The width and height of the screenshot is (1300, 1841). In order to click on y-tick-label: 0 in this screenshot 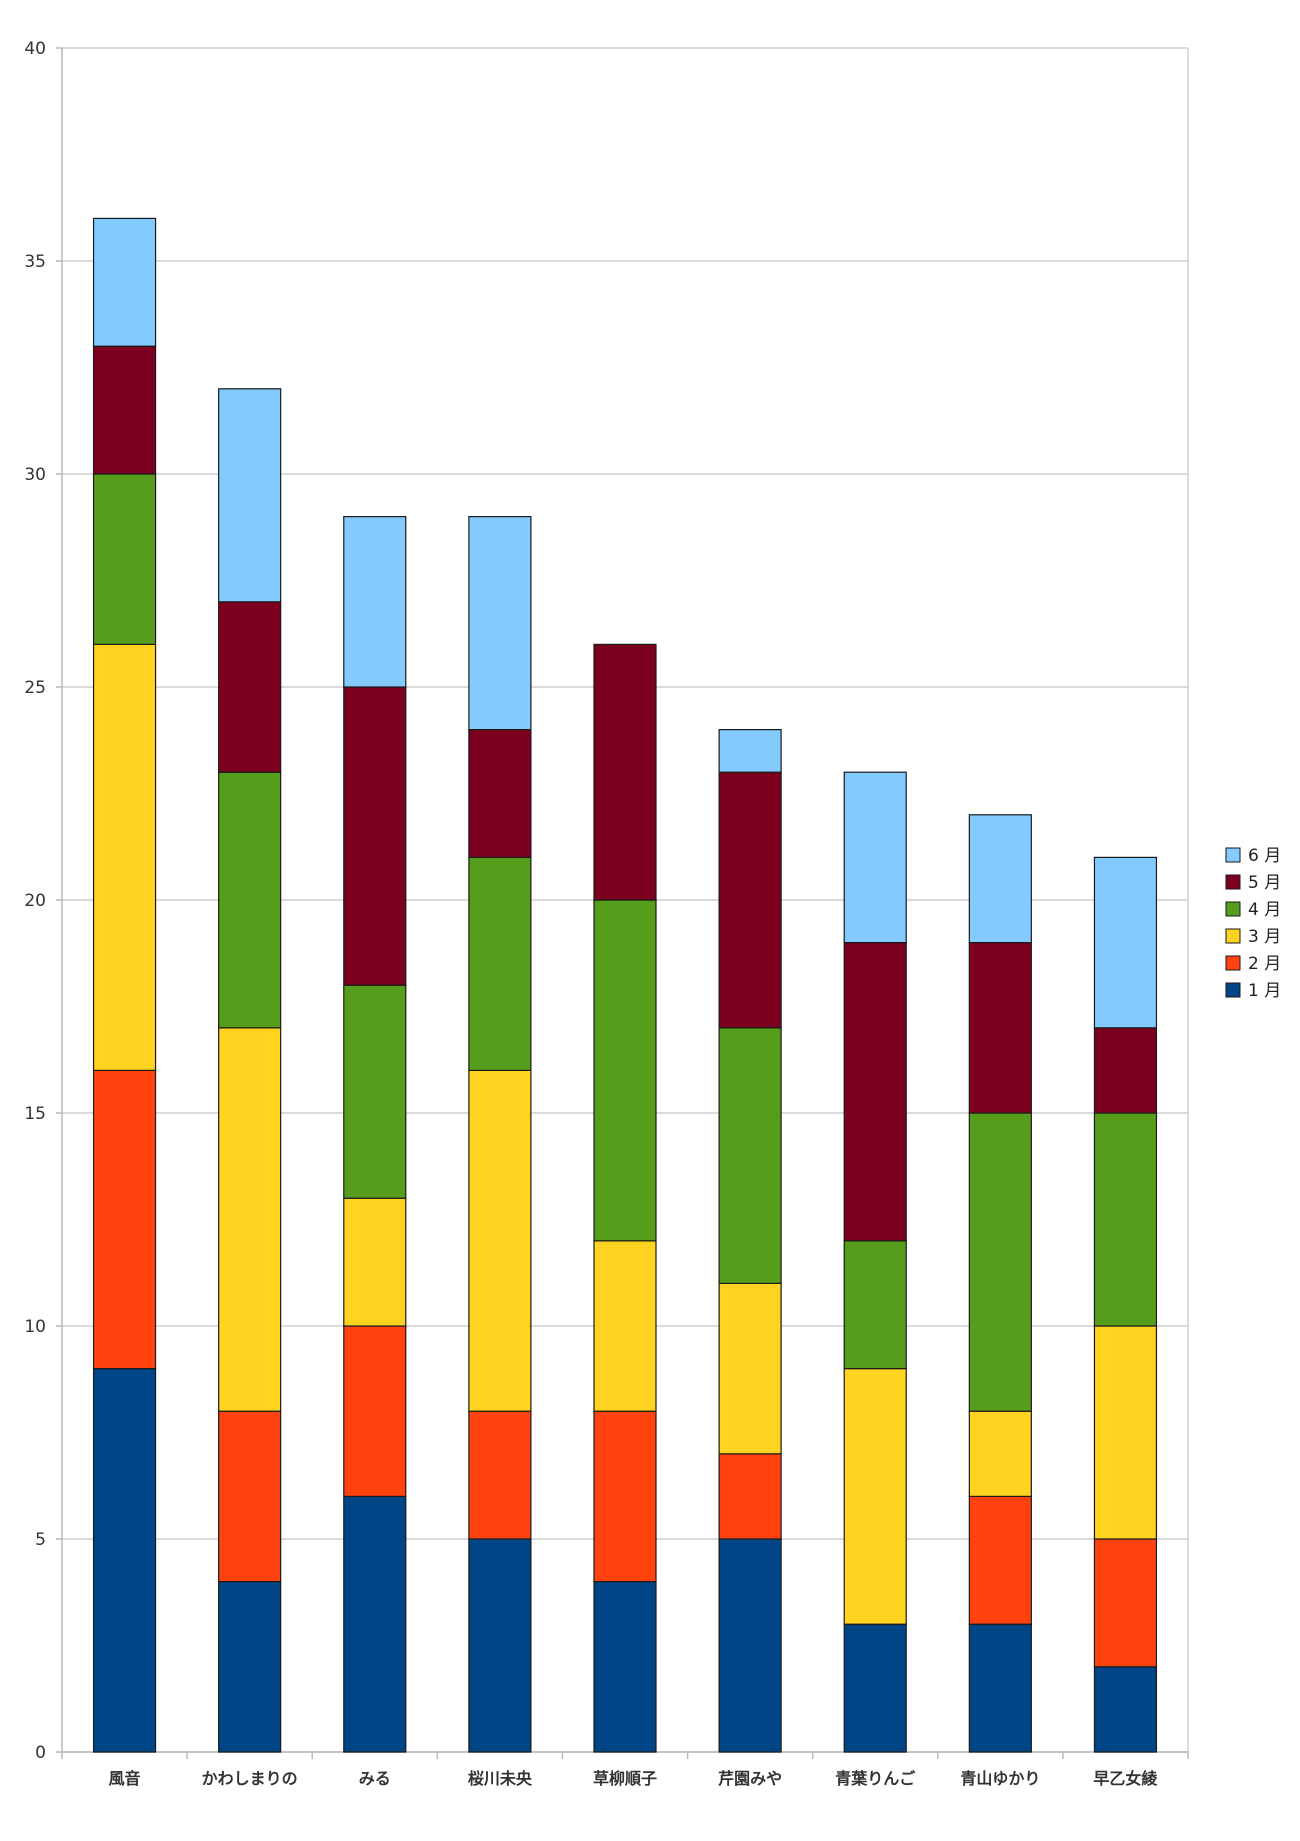, I will do `click(40, 1753)`.